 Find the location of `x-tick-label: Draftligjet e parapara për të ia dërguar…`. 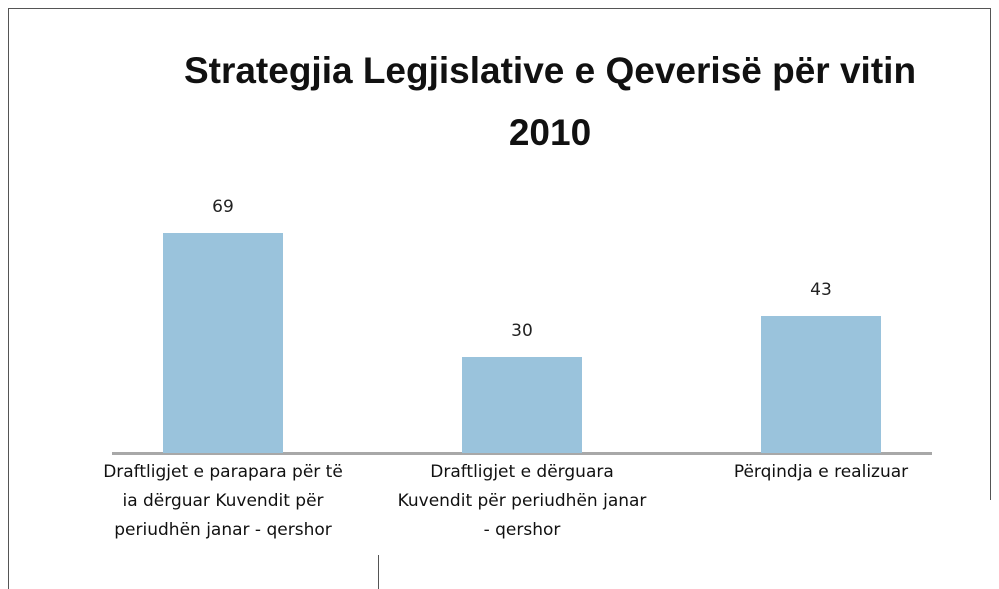

x-tick-label: Draftligjet e parapara për të ia dërguar… is located at coordinates (223, 501).